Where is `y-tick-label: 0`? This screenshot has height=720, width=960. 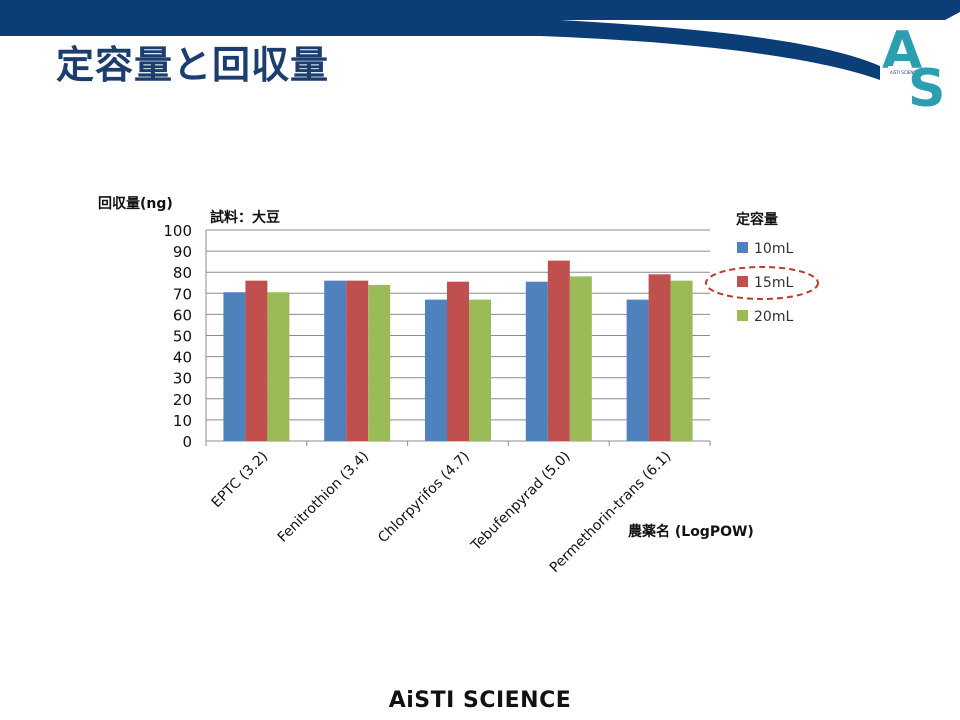
y-tick-label: 0 is located at coordinates (187, 442).